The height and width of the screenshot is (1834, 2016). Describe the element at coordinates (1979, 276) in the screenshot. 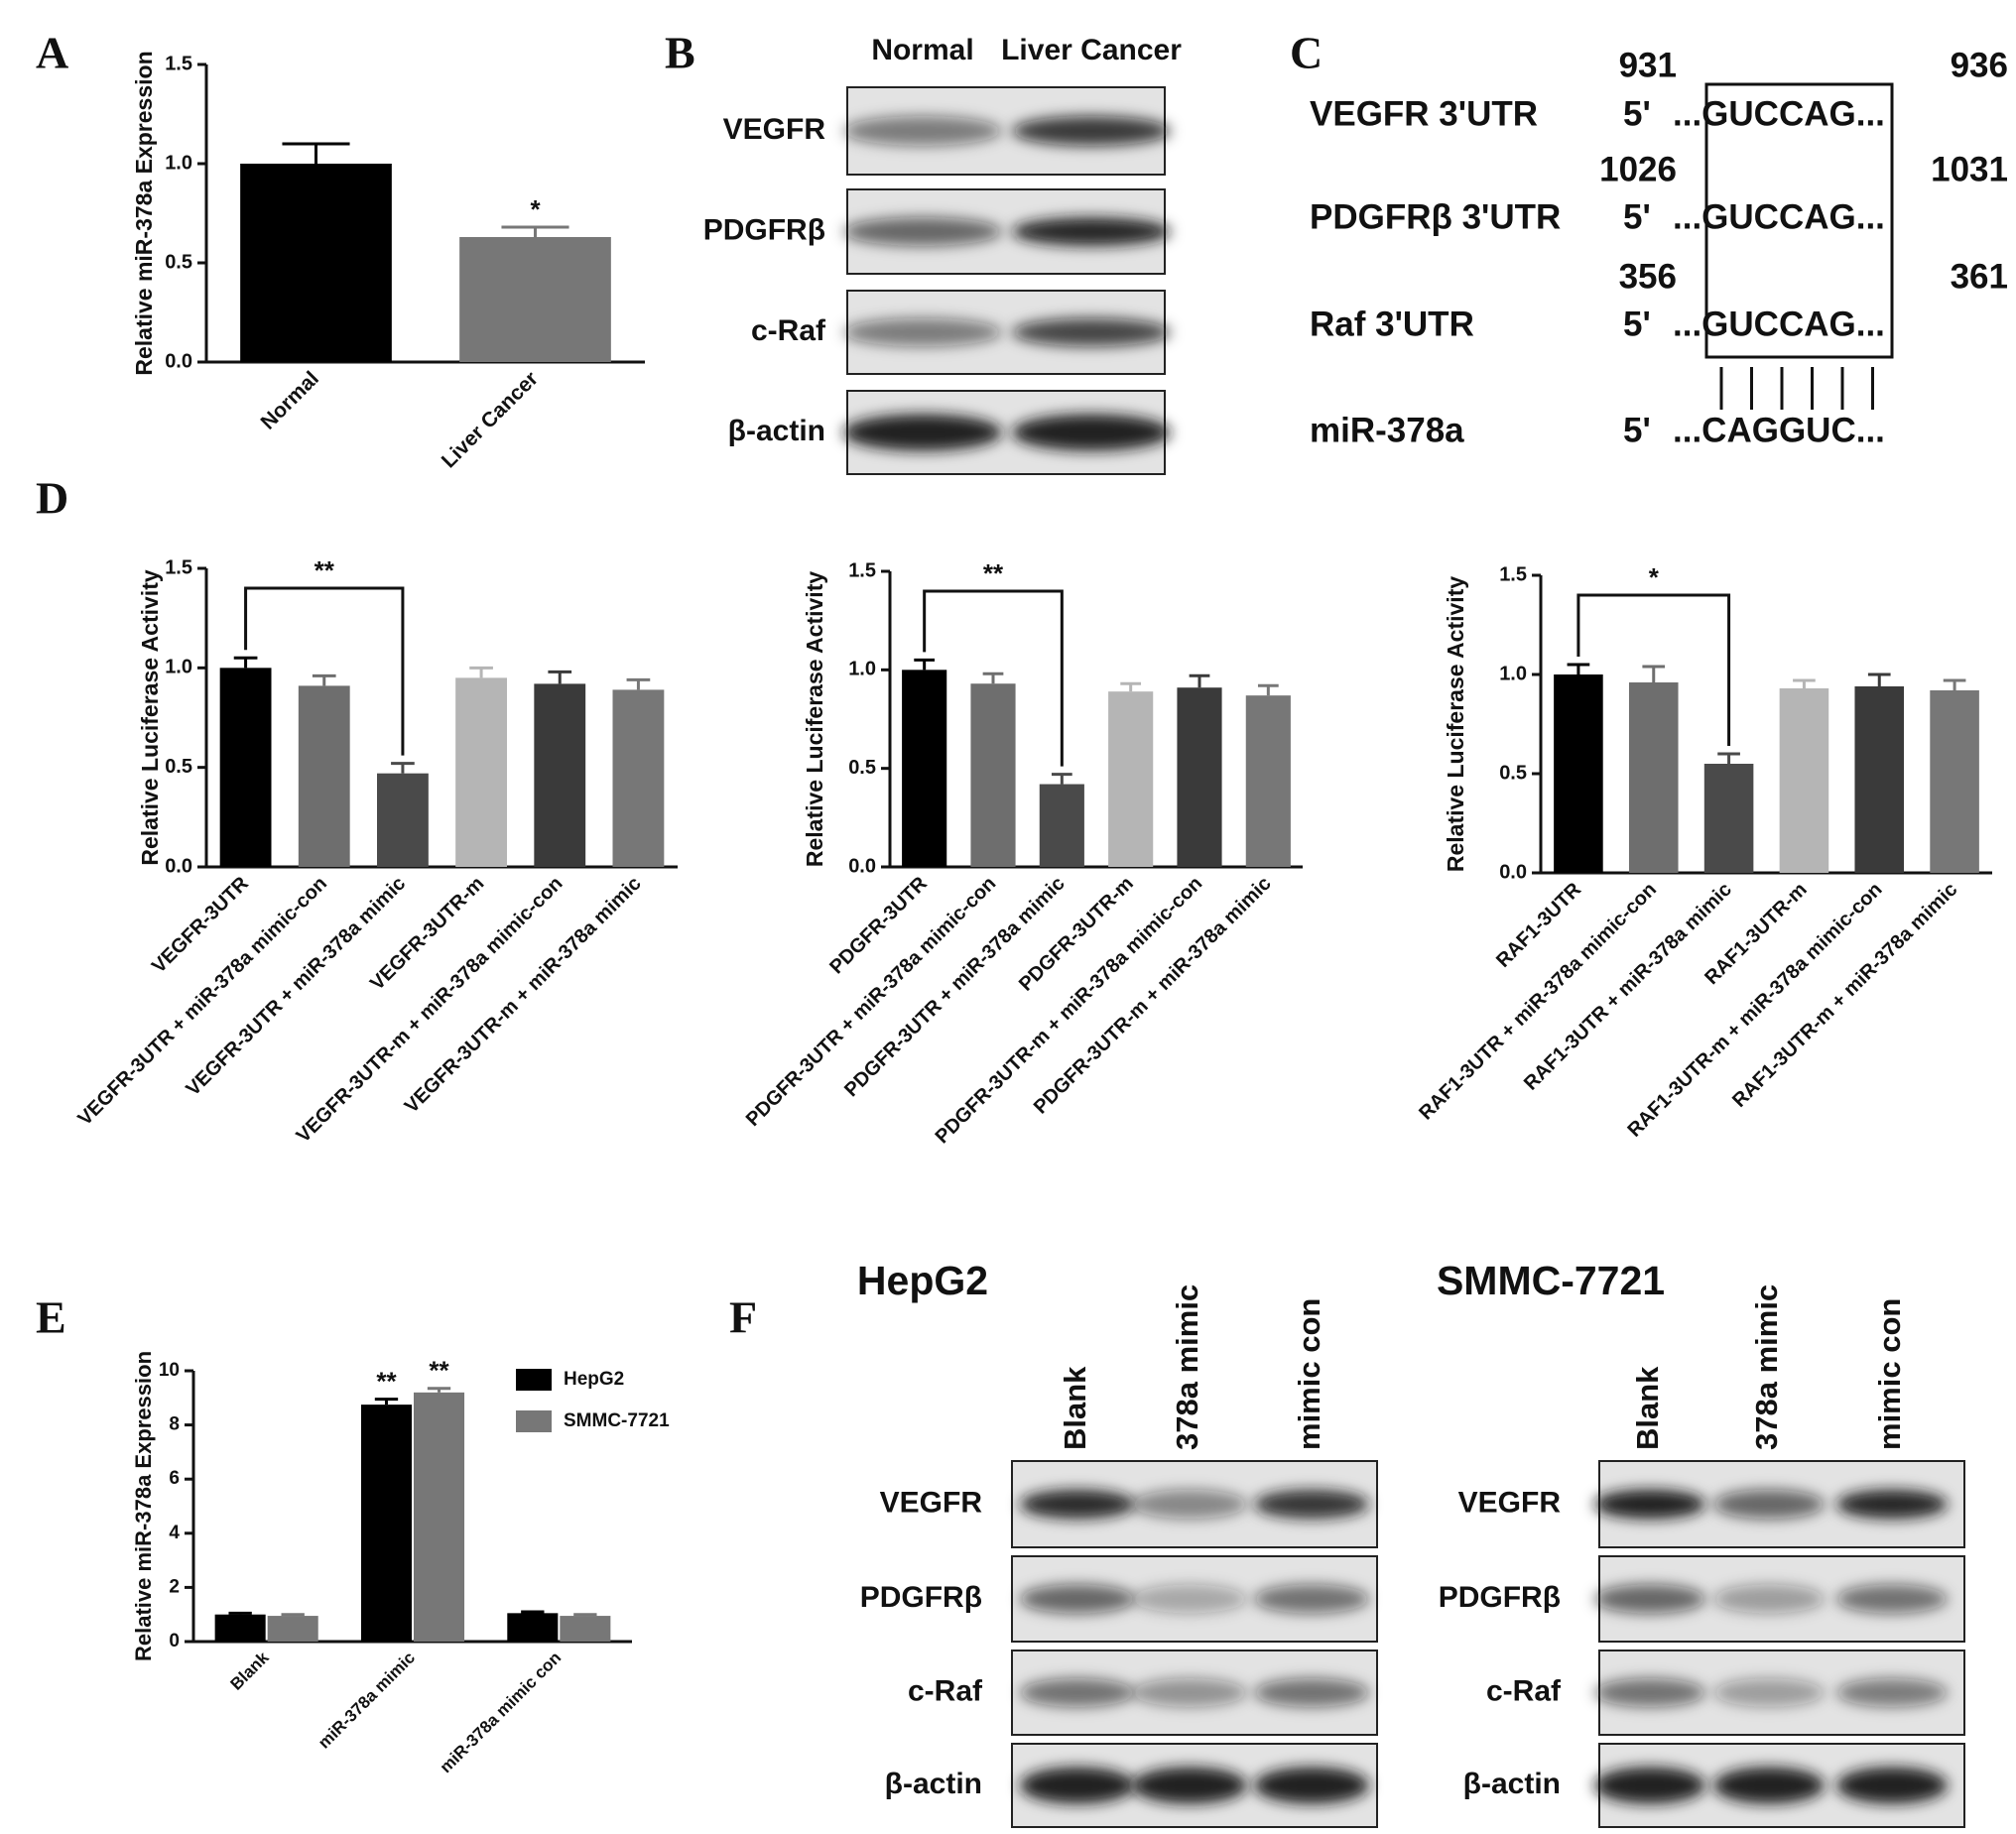

I see `position-end: 361` at that location.